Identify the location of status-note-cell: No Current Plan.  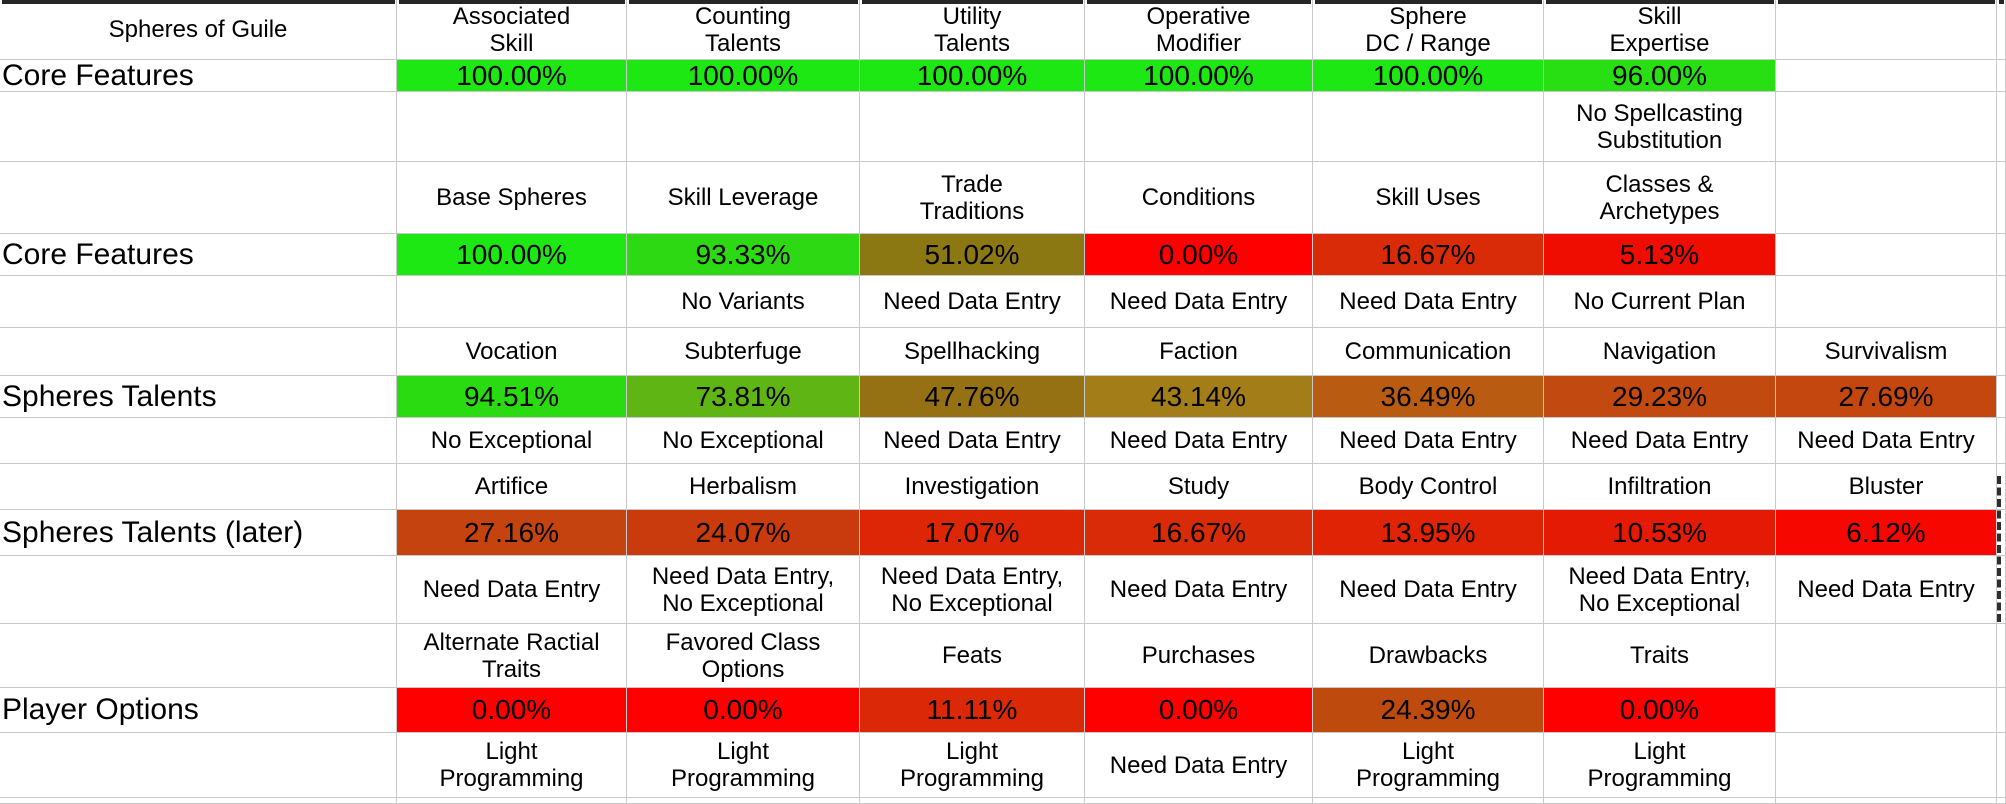
(1660, 302).